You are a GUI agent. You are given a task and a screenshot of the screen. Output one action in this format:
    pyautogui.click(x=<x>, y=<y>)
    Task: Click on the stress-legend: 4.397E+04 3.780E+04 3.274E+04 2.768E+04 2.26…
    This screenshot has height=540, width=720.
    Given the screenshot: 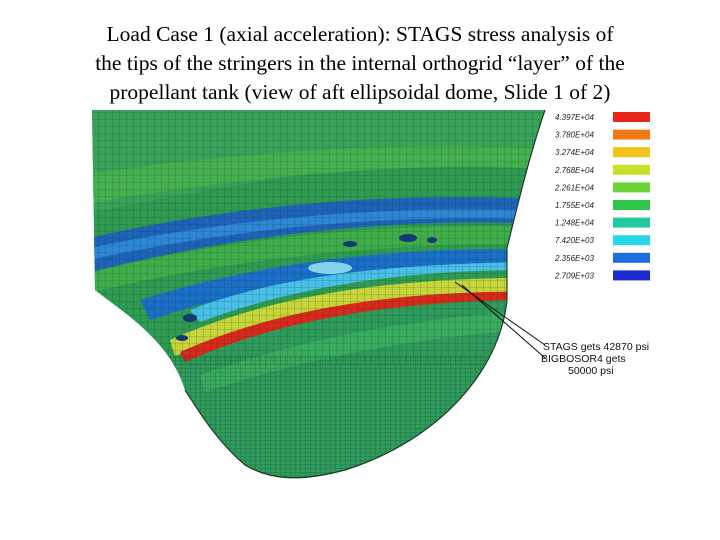 What is the action you would take?
    pyautogui.click(x=602, y=196)
    